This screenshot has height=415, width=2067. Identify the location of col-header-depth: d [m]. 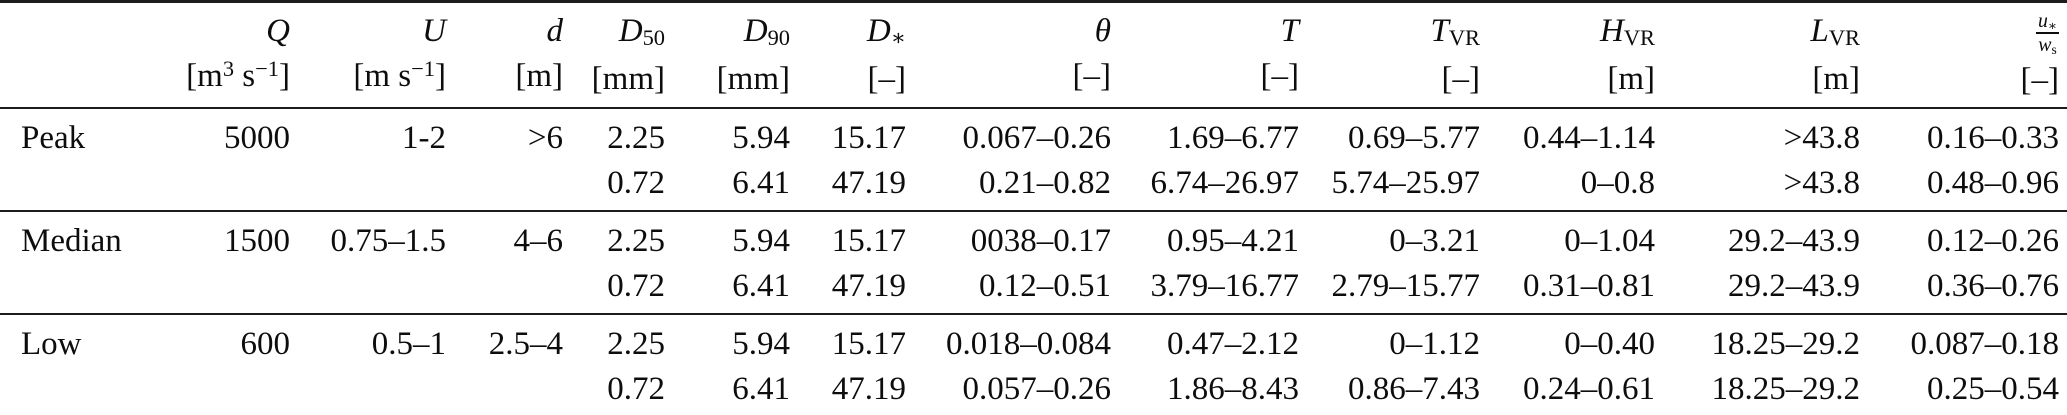
(505, 55).